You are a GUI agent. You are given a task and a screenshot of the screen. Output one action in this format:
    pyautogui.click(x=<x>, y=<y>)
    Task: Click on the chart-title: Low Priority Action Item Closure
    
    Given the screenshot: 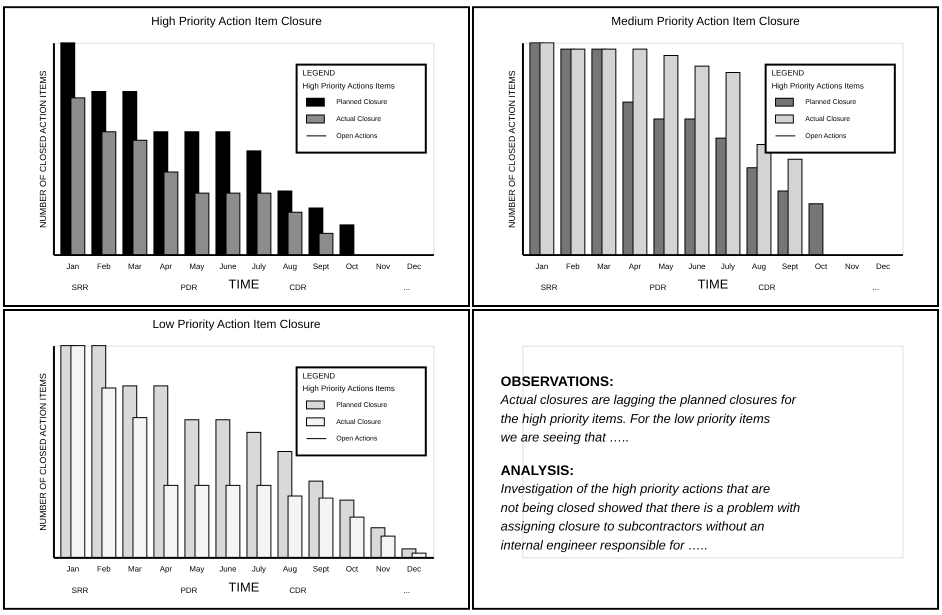 What is the action you would take?
    pyautogui.click(x=236, y=323)
    